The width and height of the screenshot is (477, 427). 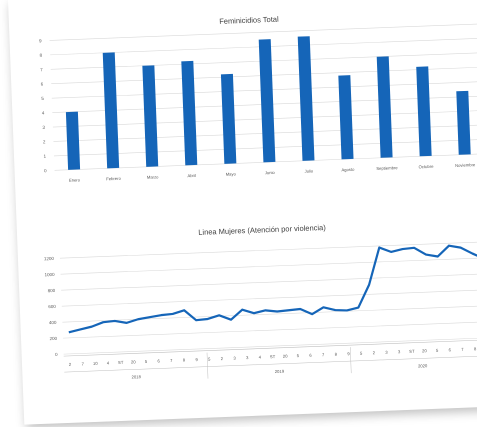 I want to click on y-tick-label: 7, so click(x=41, y=69).